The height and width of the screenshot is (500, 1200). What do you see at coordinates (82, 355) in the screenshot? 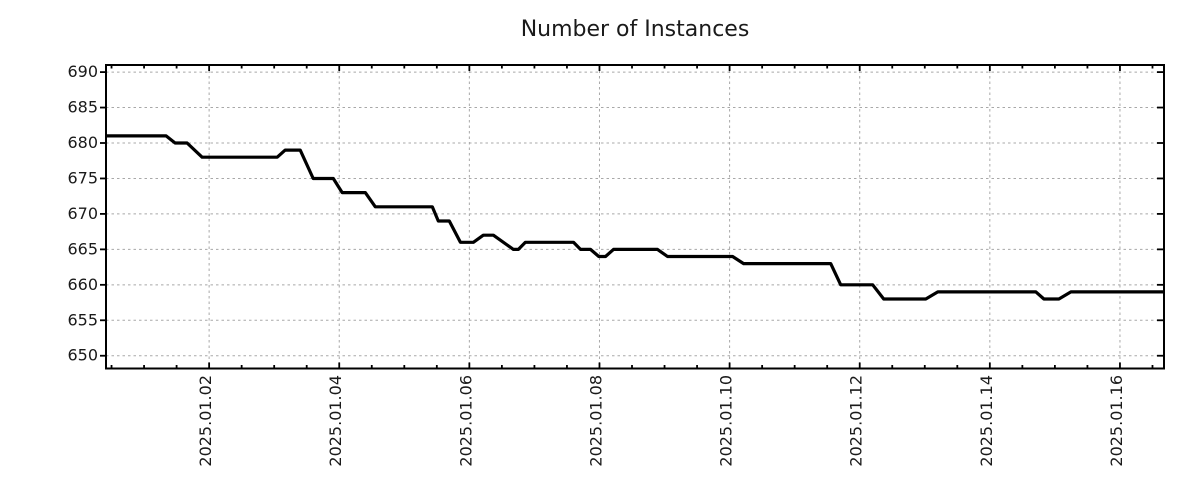
I see `y-tick-label: 650` at bounding box center [82, 355].